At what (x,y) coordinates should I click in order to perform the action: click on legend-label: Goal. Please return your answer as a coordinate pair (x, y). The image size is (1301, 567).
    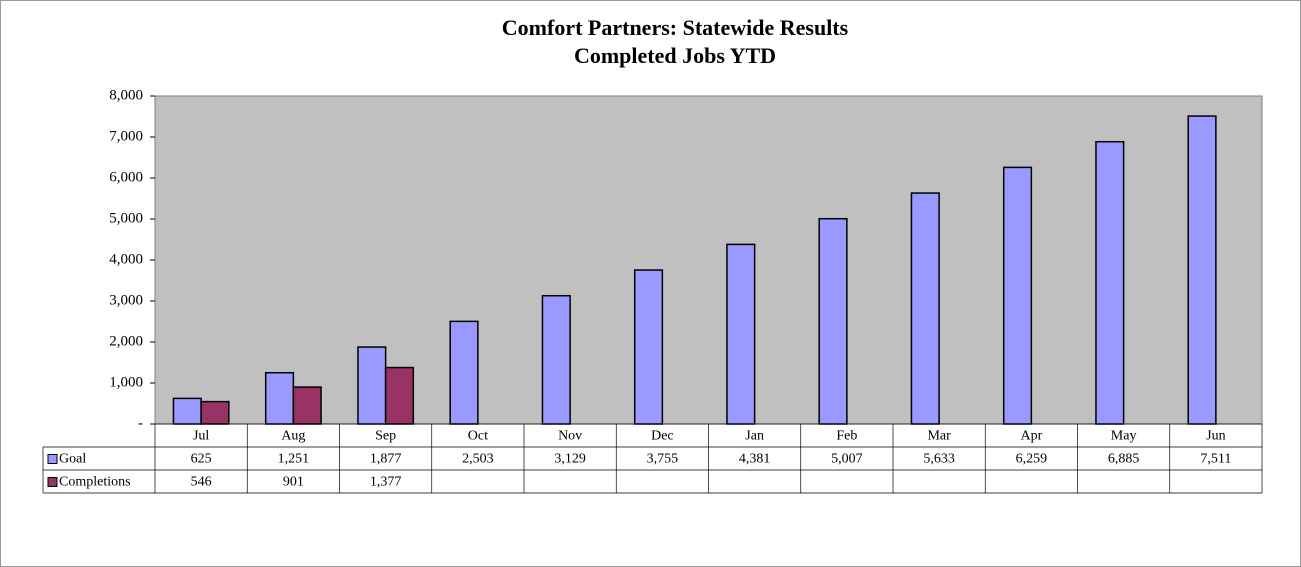
    Looking at the image, I should click on (72, 459).